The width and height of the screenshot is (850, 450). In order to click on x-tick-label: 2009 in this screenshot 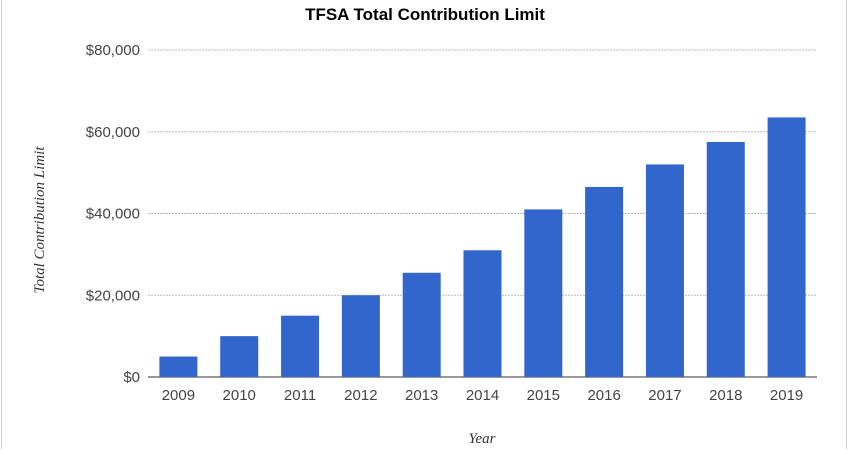, I will do `click(178, 395)`.